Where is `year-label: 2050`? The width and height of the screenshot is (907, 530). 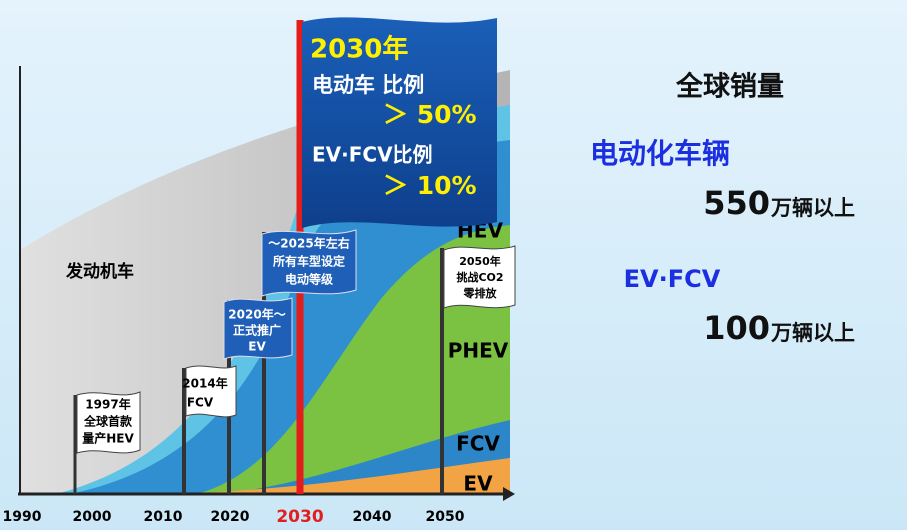
year-label: 2050 is located at coordinates (445, 517).